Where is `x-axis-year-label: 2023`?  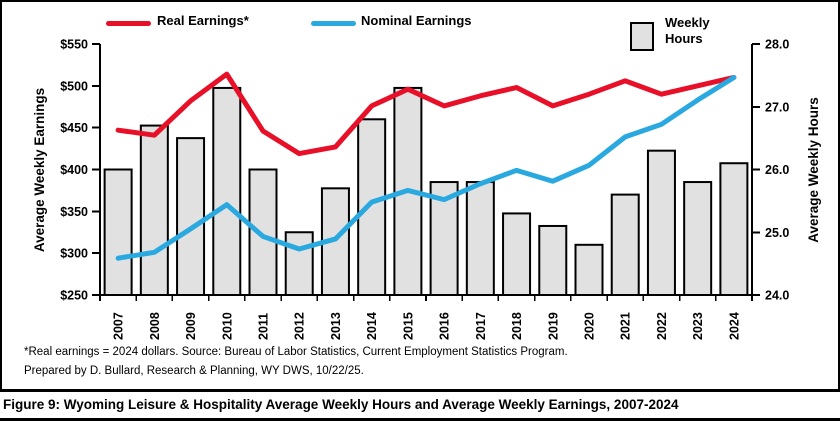 x-axis-year-label: 2023 is located at coordinates (698, 326).